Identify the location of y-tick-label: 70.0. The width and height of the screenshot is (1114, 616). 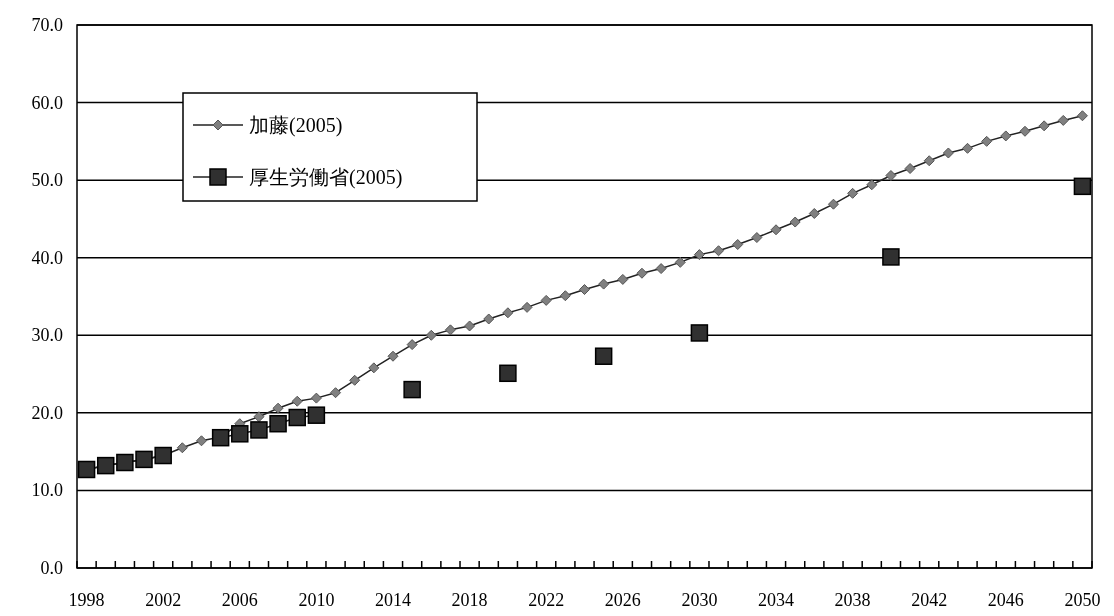
(47, 25).